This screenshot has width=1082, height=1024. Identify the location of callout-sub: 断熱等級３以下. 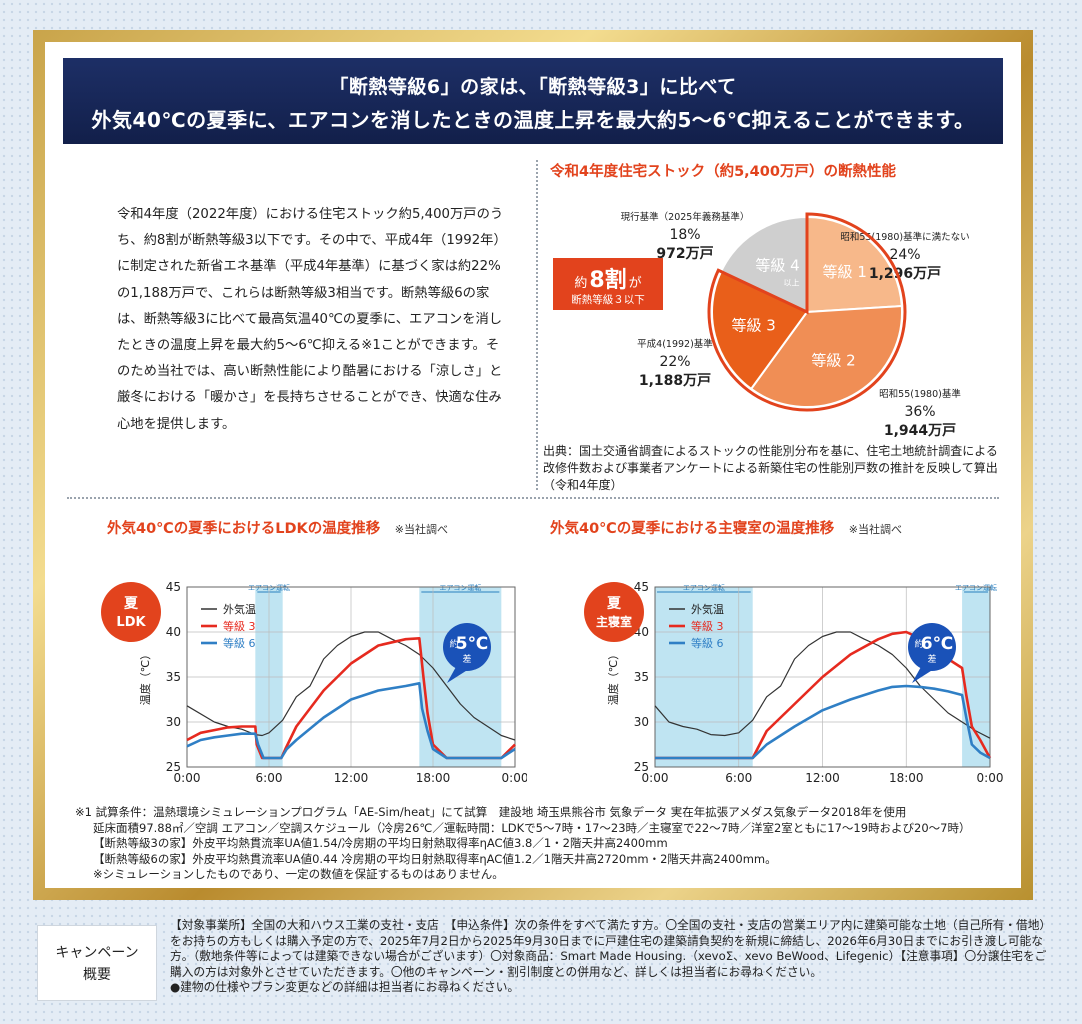
(608, 300).